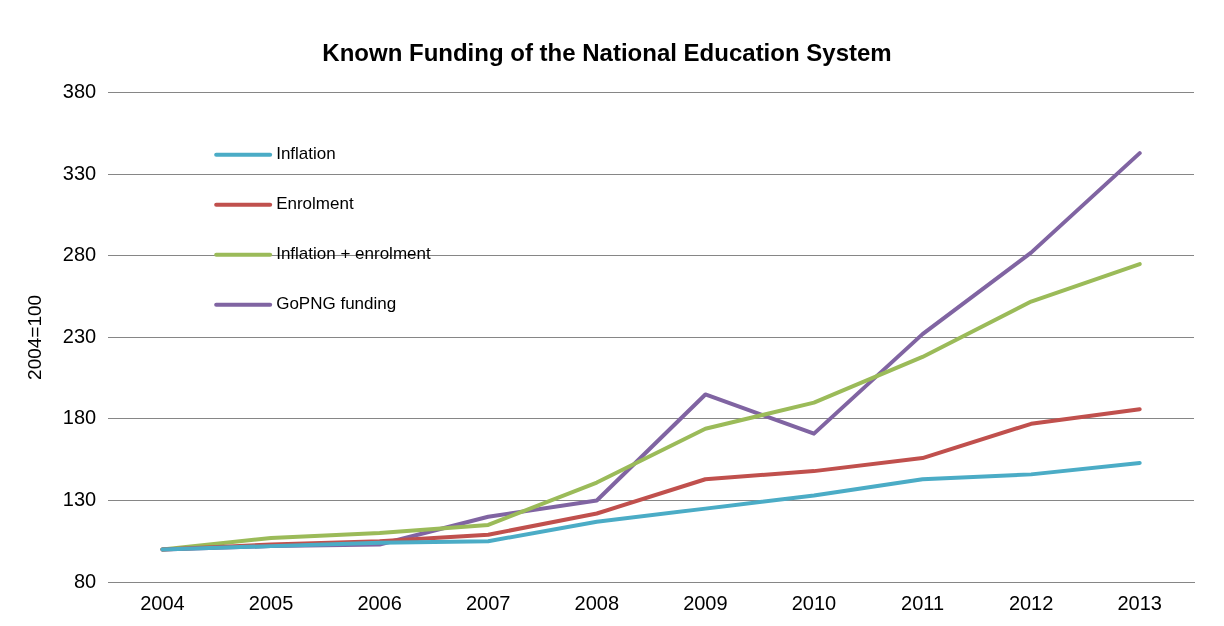 This screenshot has width=1224, height=626. Describe the element at coordinates (79, 417) in the screenshot. I see `y-tick-label: 180` at that location.